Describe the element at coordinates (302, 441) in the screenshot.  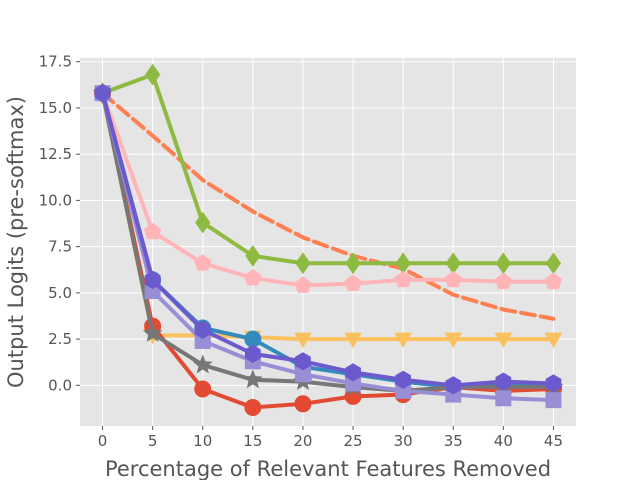
I see `x-tick-label: 20` at that location.